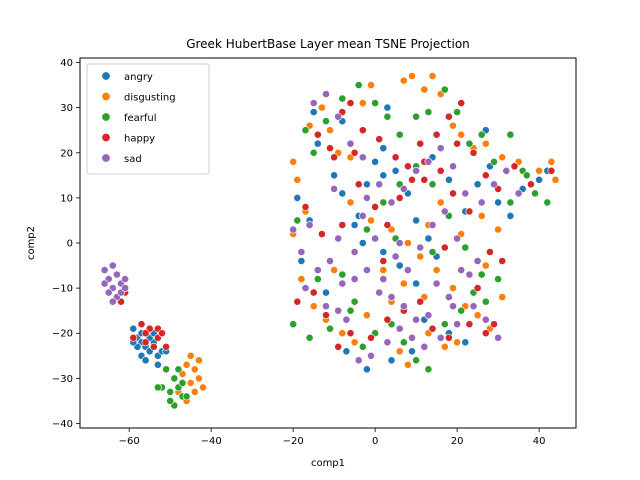  I want to click on legend-label-angry: angry, so click(138, 77).